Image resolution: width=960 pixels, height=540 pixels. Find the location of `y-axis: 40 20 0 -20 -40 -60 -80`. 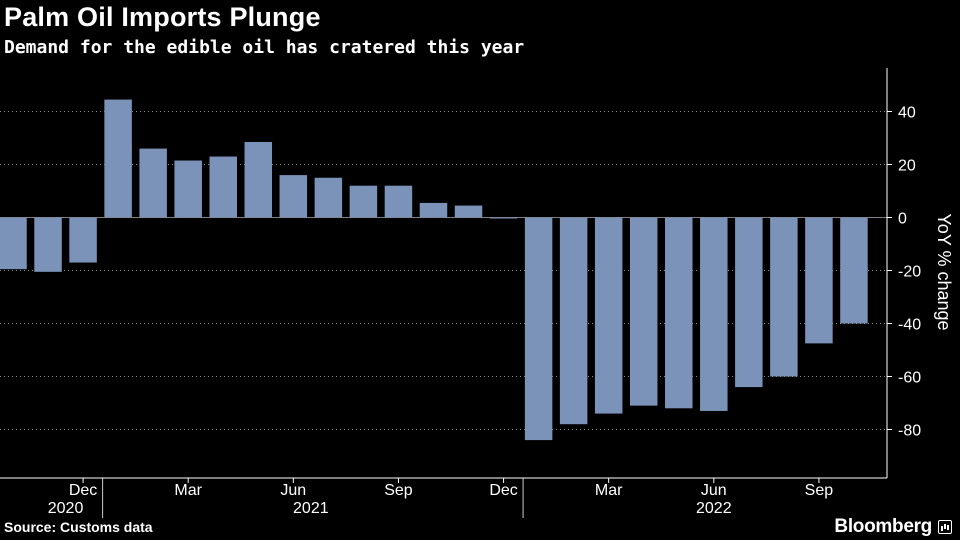

y-axis: 40 20 0 -20 -40 -60 -80 is located at coordinates (903, 273).